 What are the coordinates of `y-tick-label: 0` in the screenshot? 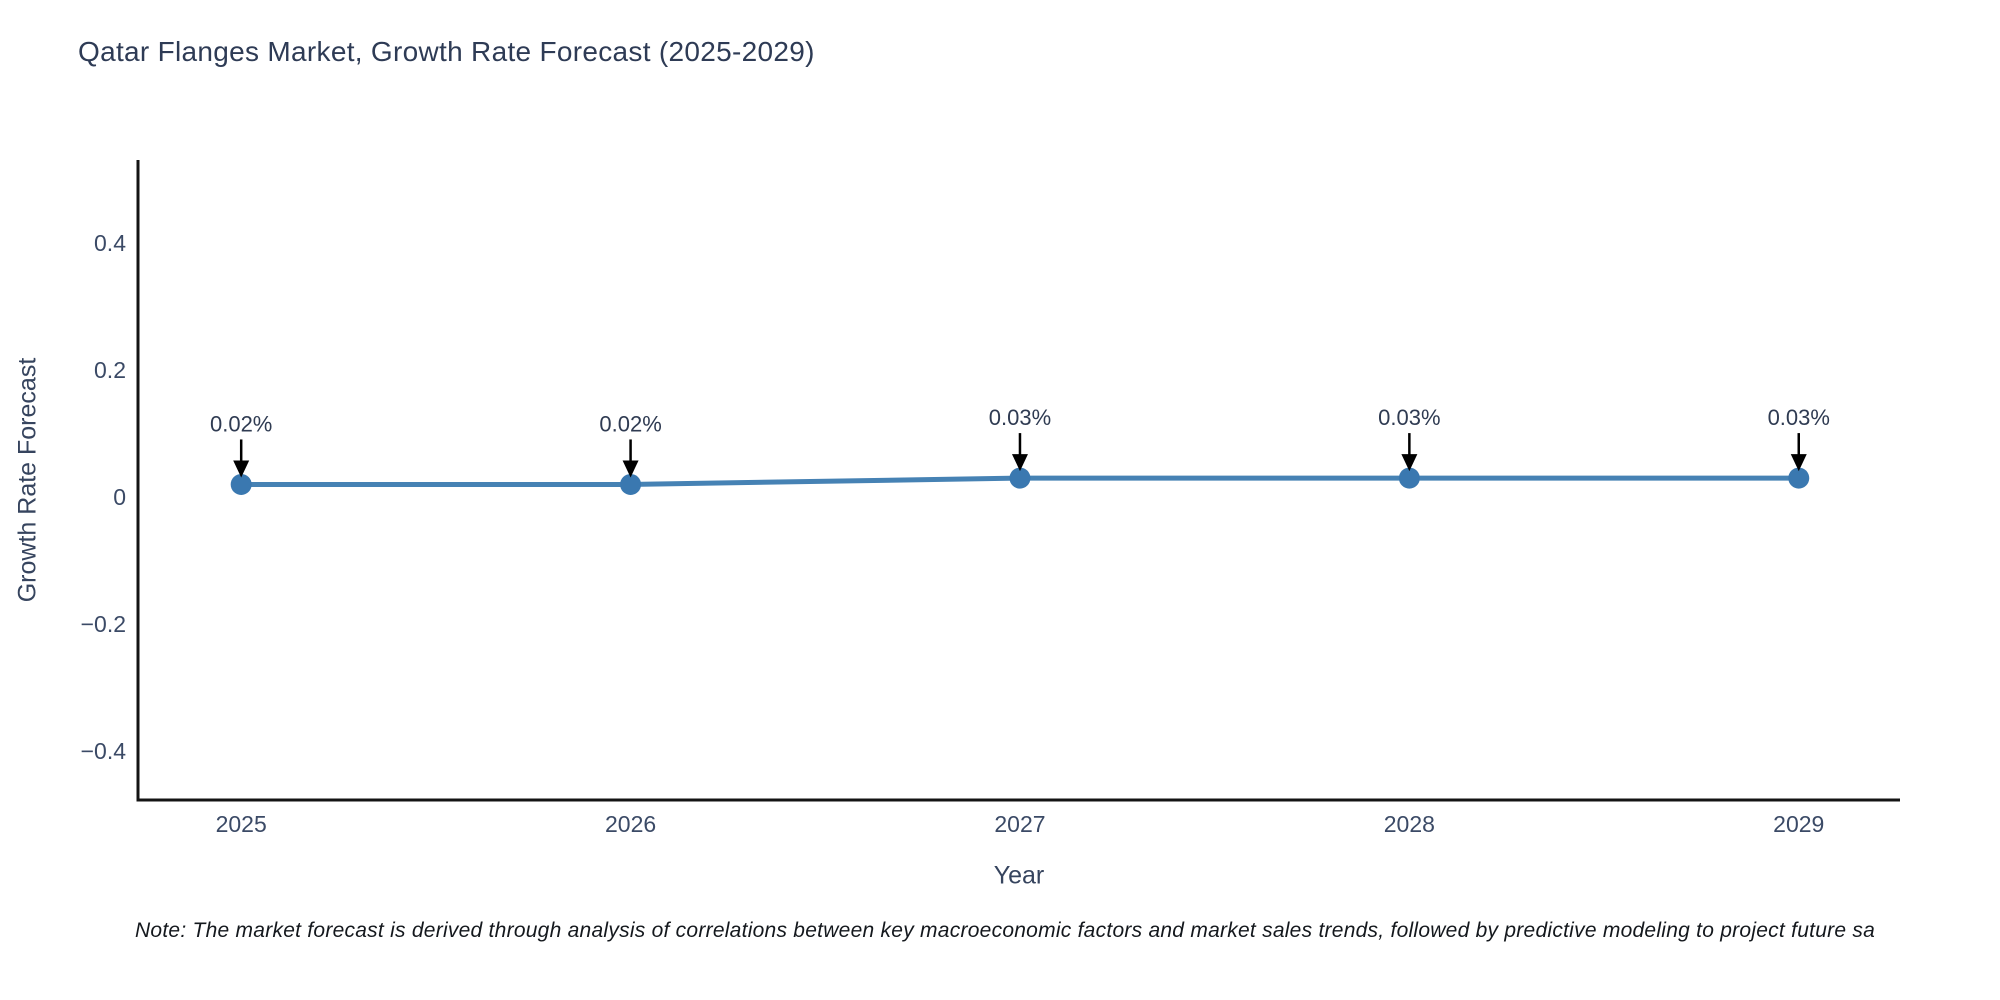 It's located at (119, 497).